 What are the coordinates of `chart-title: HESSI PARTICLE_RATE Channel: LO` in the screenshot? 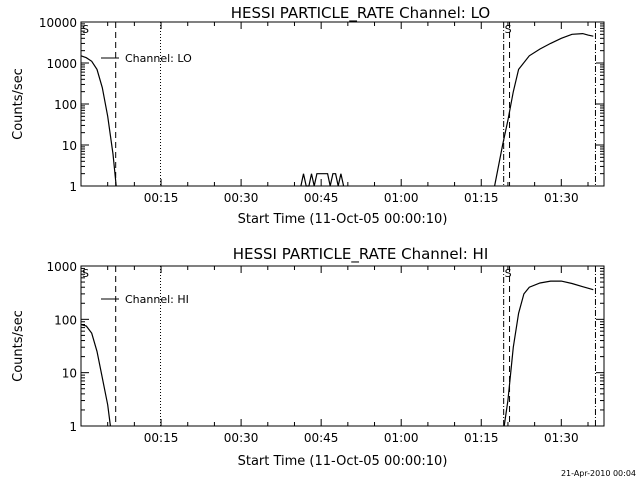 It's located at (360, 13).